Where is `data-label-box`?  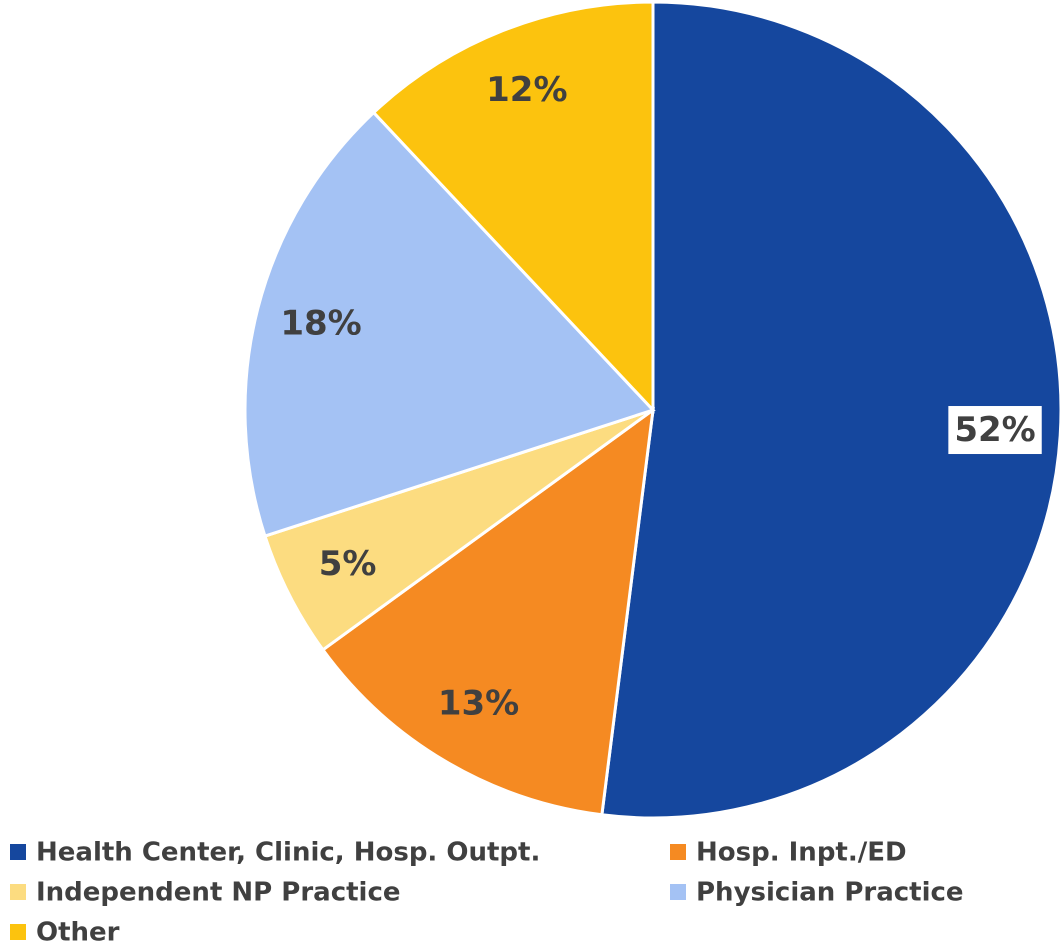
data-label-box is located at coordinates (995, 430).